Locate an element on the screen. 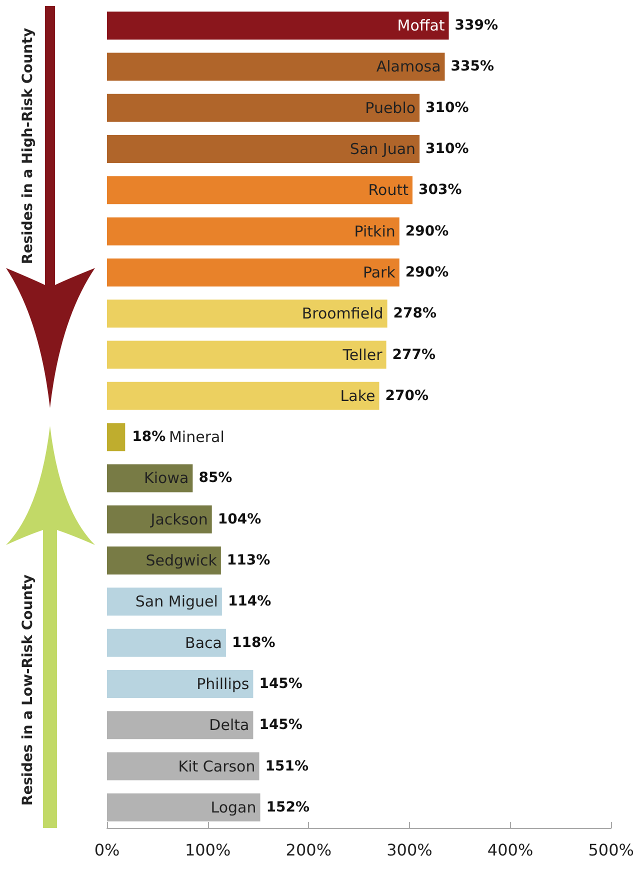  y-tick-label: Pitkin is located at coordinates (375, 231).